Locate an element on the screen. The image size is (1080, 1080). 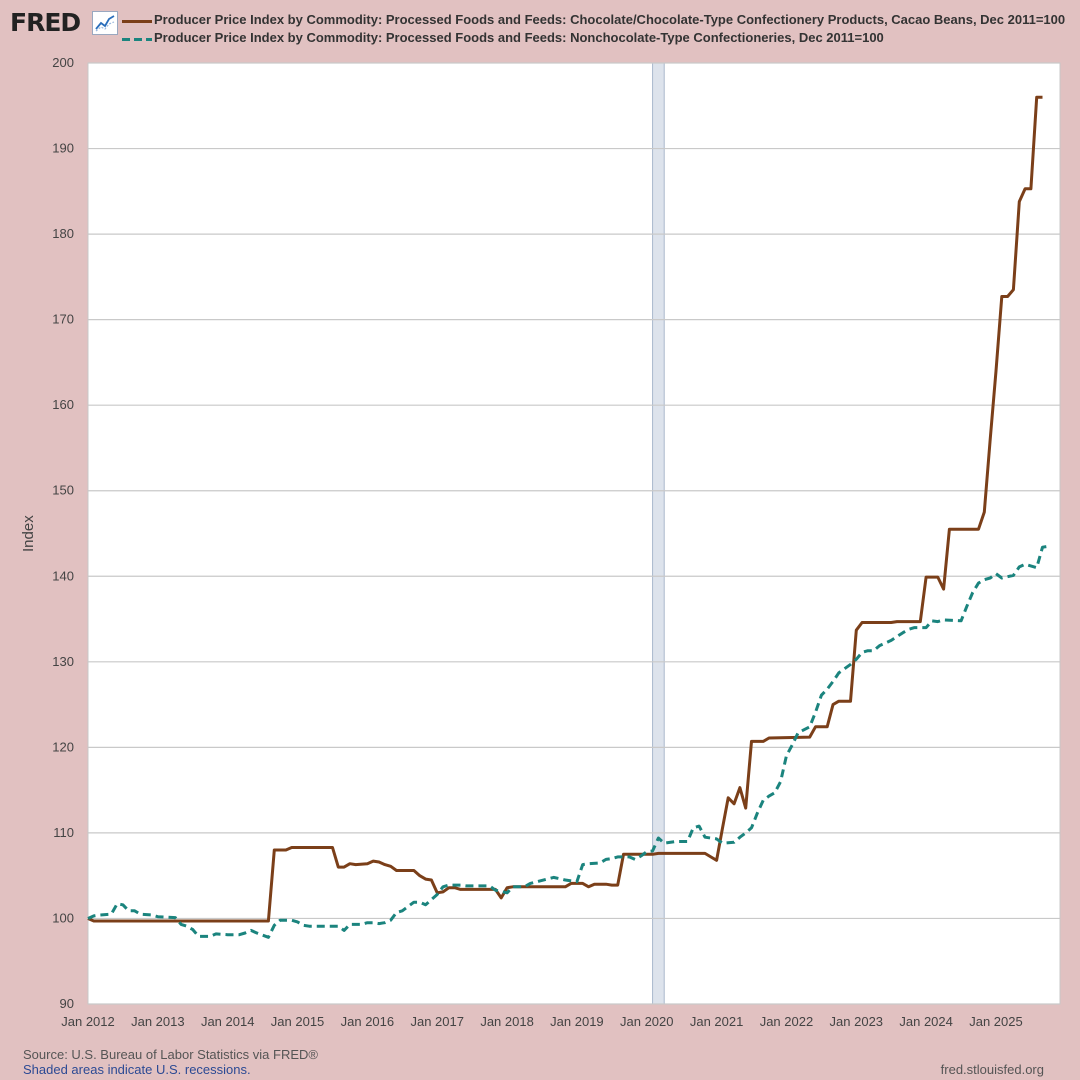
recession-shade is located at coordinates (658, 533).